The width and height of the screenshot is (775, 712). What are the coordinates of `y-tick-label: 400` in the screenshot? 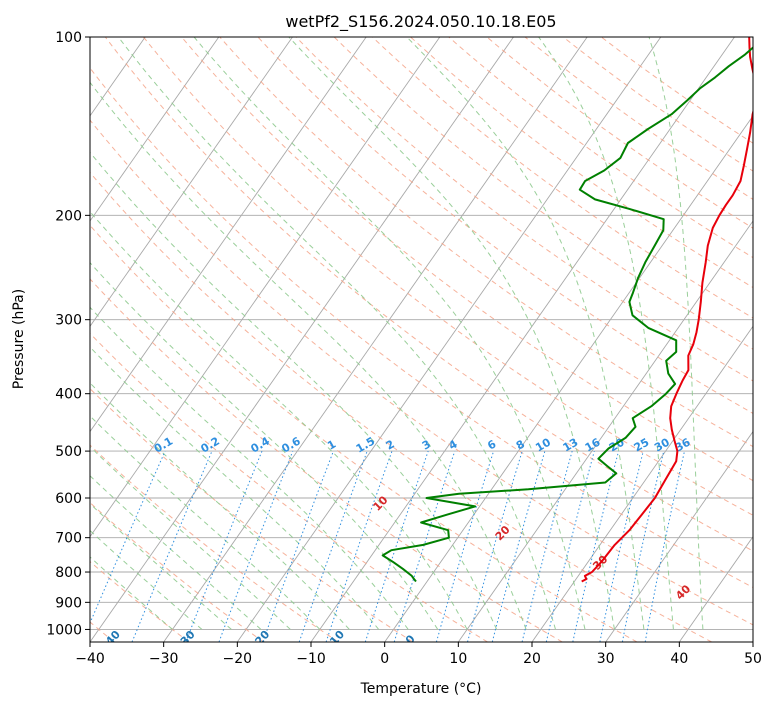 It's located at (68, 395).